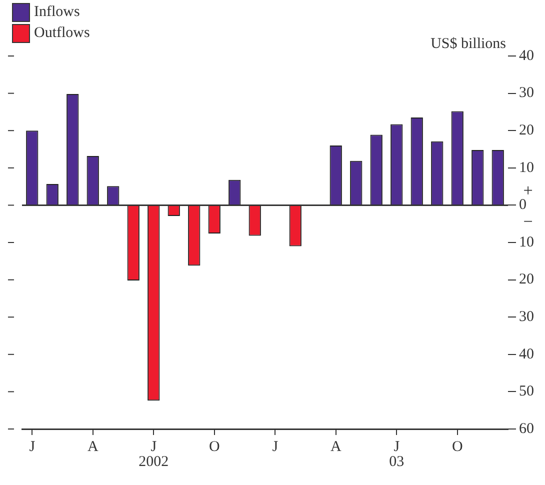 The image size is (545, 485). I want to click on legend-label: Outflows, so click(62, 33).